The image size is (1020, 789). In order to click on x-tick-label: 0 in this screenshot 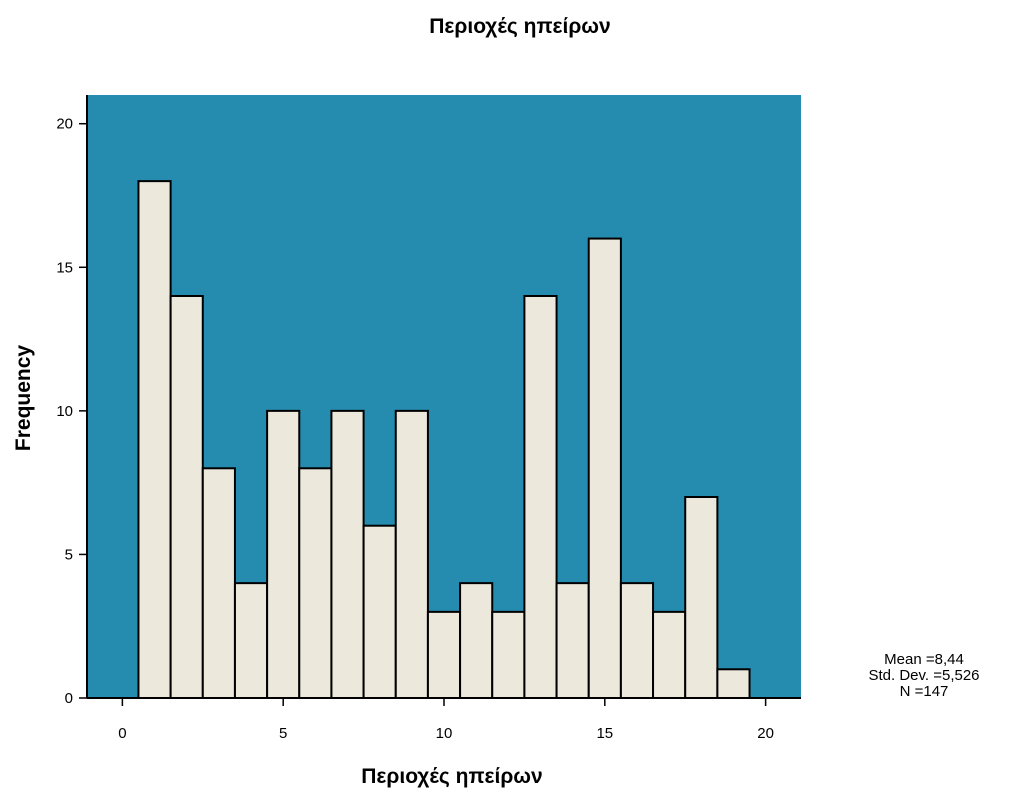, I will do `click(122, 733)`.